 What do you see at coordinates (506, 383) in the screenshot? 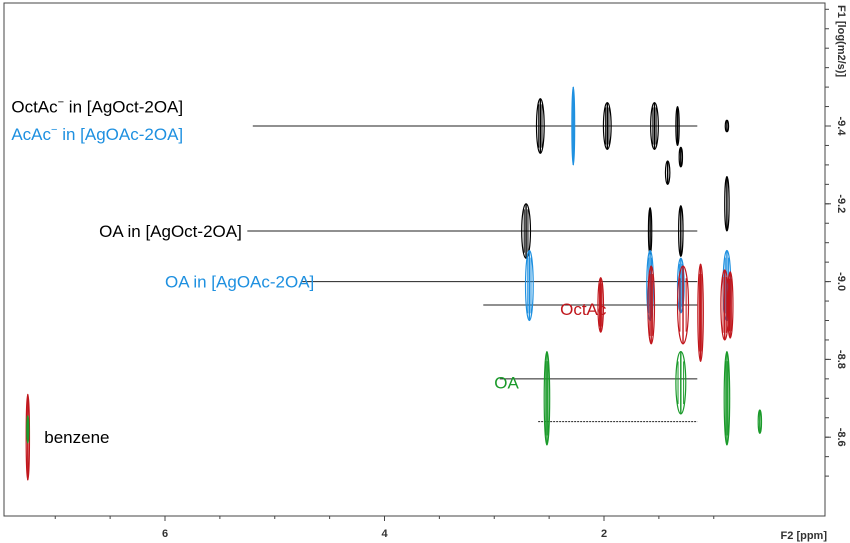
I see `annotation-oa: OA` at bounding box center [506, 383].